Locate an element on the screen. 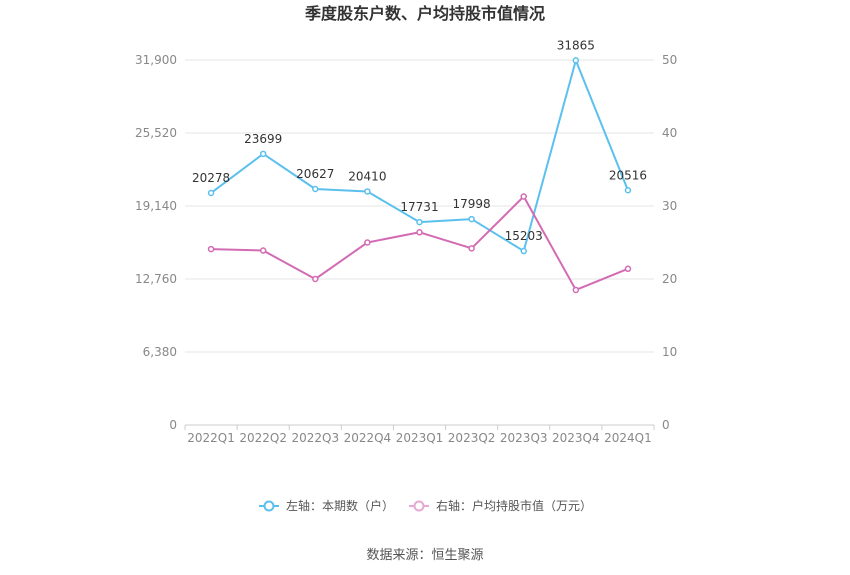 The image size is (850, 575). x-tick-label: 2022Q1 is located at coordinates (211, 438).